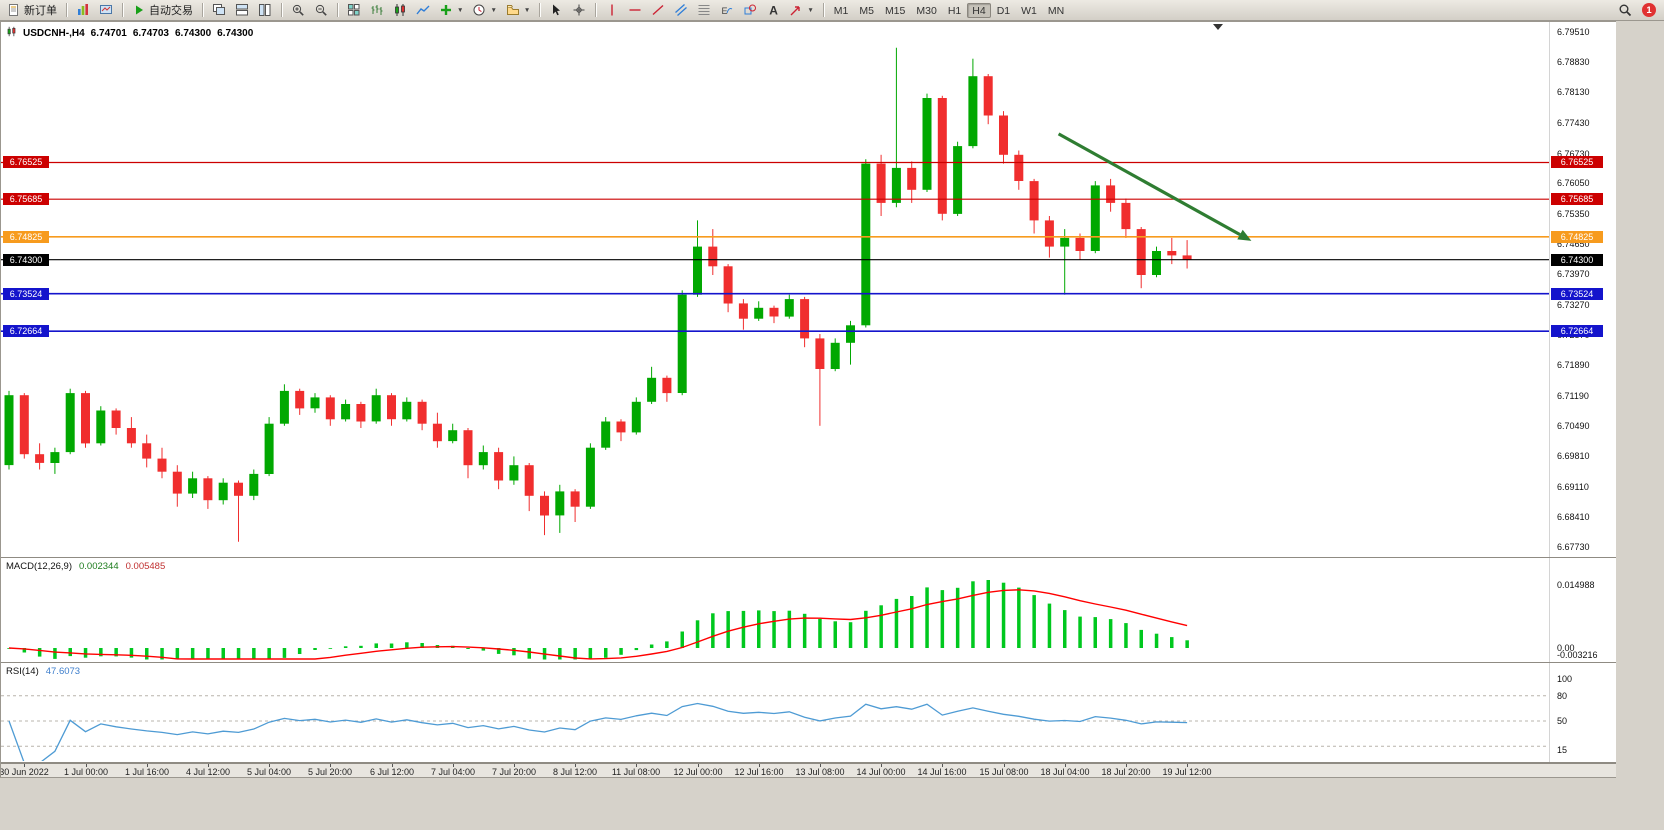 The width and height of the screenshot is (1664, 830). What do you see at coordinates (979, 10) in the screenshot?
I see `timeframe-h4: H4` at bounding box center [979, 10].